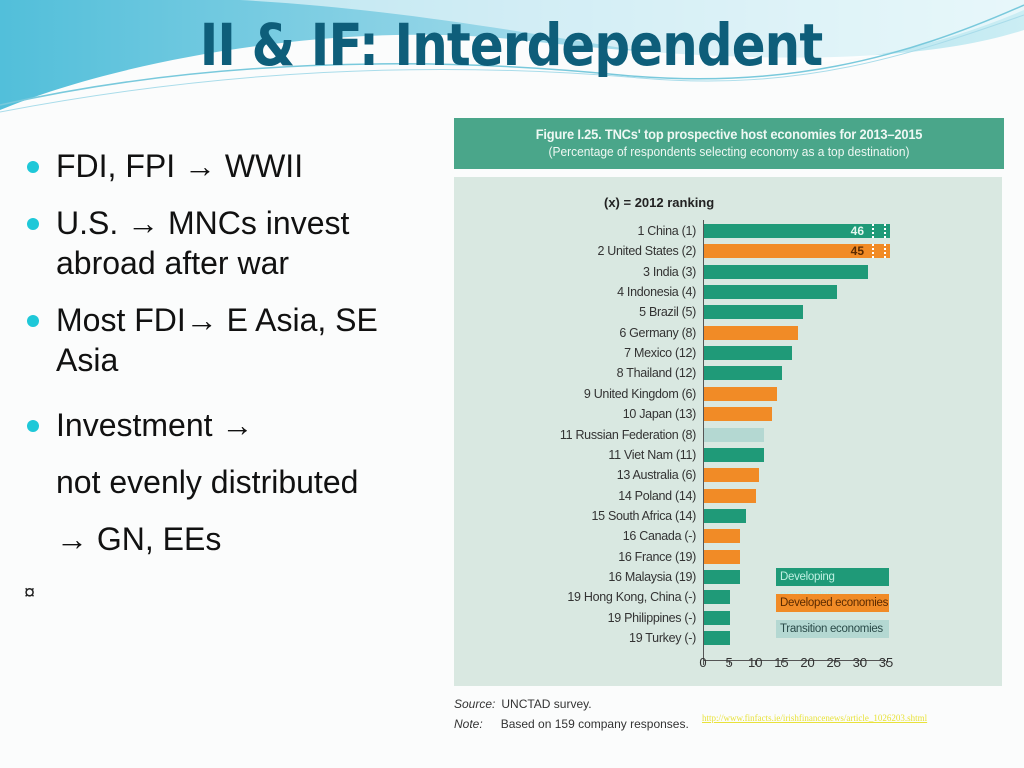 The height and width of the screenshot is (768, 1024). Describe the element at coordinates (659, 202) in the screenshot. I see `chart-annotation: (x) = 2012 ranking` at that location.